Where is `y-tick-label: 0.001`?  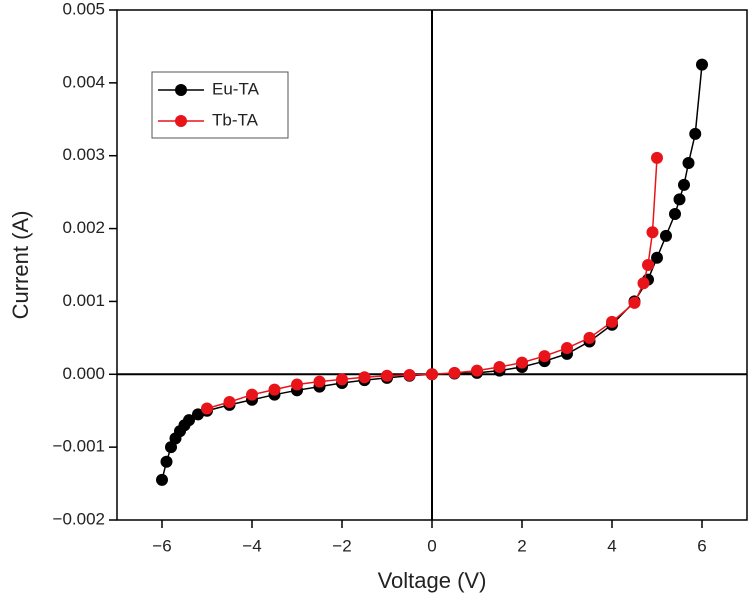
y-tick-label: 0.001 is located at coordinates (83, 300).